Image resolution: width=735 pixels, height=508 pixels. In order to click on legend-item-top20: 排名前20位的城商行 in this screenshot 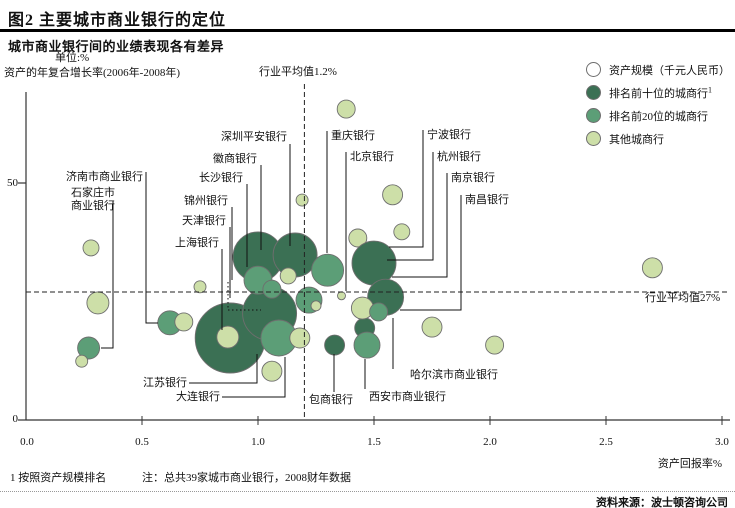, I will do `click(658, 115)`.